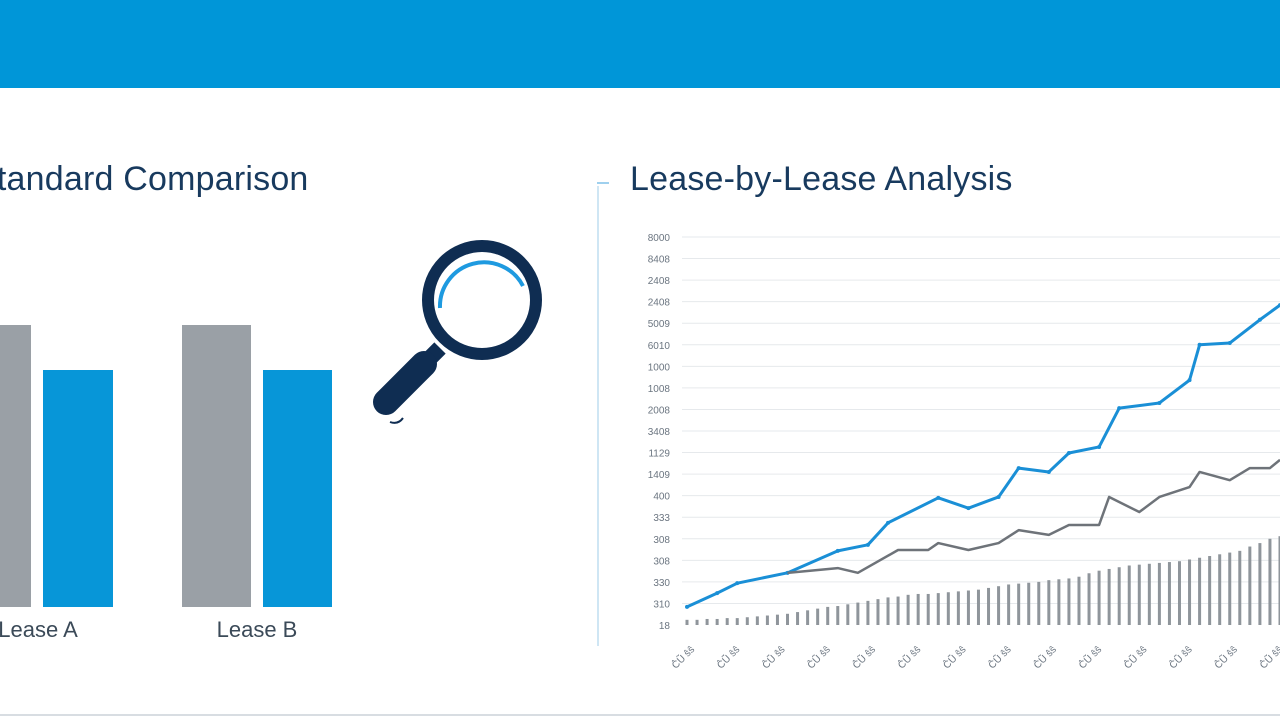  I want to click on y-tick-label: 2008, so click(659, 410).